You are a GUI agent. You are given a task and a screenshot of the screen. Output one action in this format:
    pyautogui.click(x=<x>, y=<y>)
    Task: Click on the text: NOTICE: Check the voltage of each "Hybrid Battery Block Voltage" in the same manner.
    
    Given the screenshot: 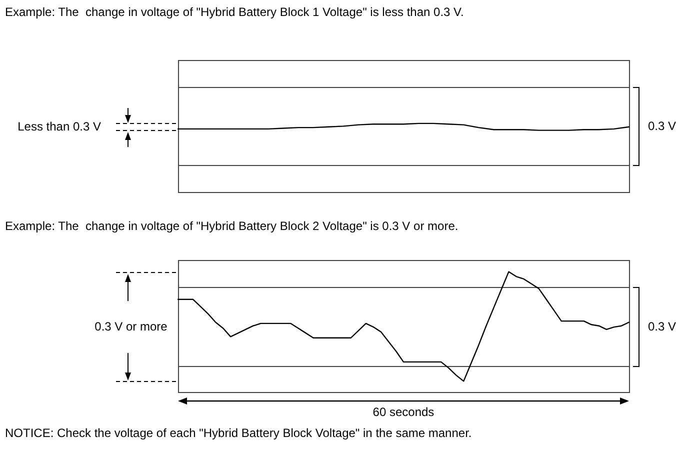 What is the action you would take?
    pyautogui.click(x=238, y=433)
    